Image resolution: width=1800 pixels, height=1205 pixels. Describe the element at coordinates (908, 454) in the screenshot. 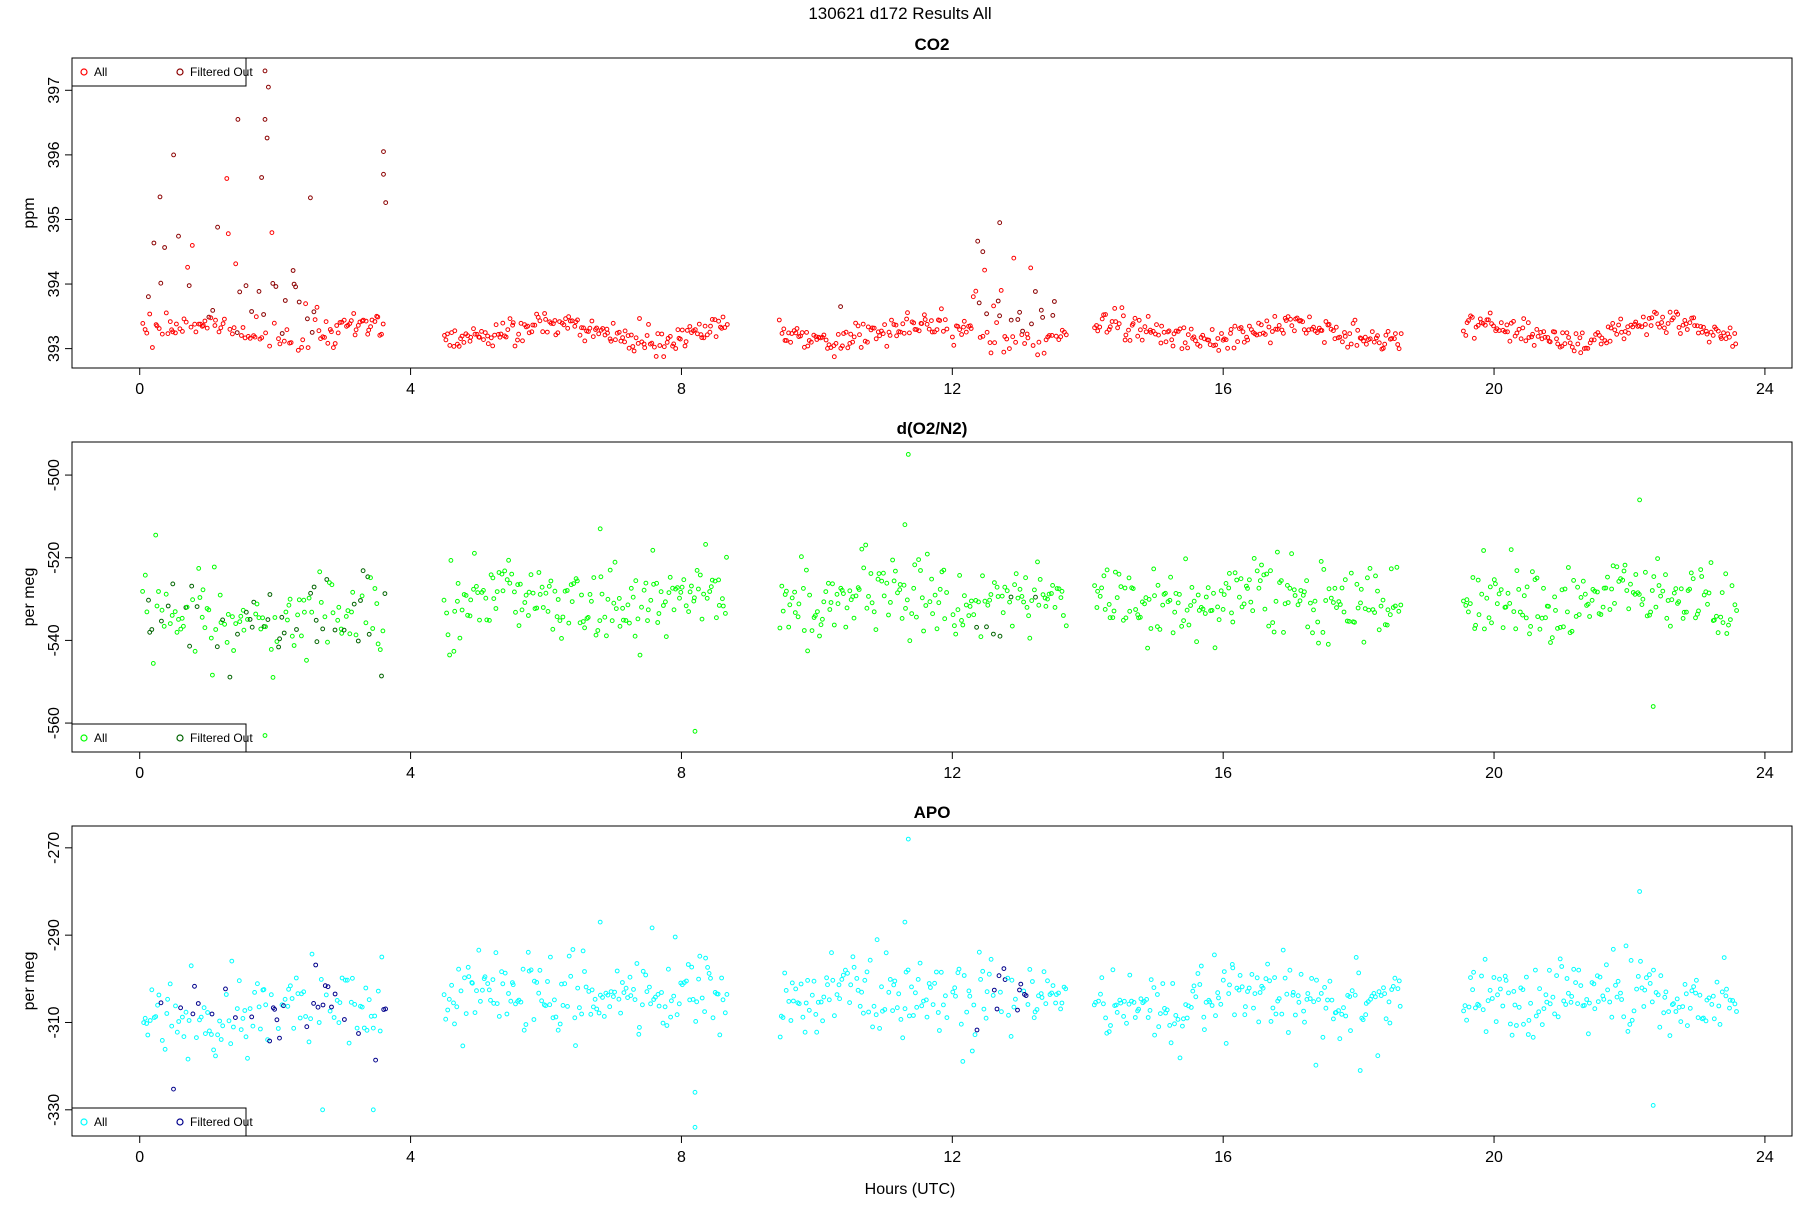

I see `point-outlier` at that location.